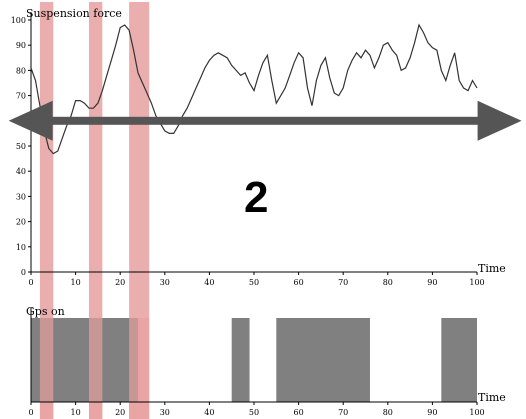 The height and width of the screenshot is (419, 526). What do you see at coordinates (209, 282) in the screenshot?
I see `top-x-tick-label: 40` at bounding box center [209, 282].